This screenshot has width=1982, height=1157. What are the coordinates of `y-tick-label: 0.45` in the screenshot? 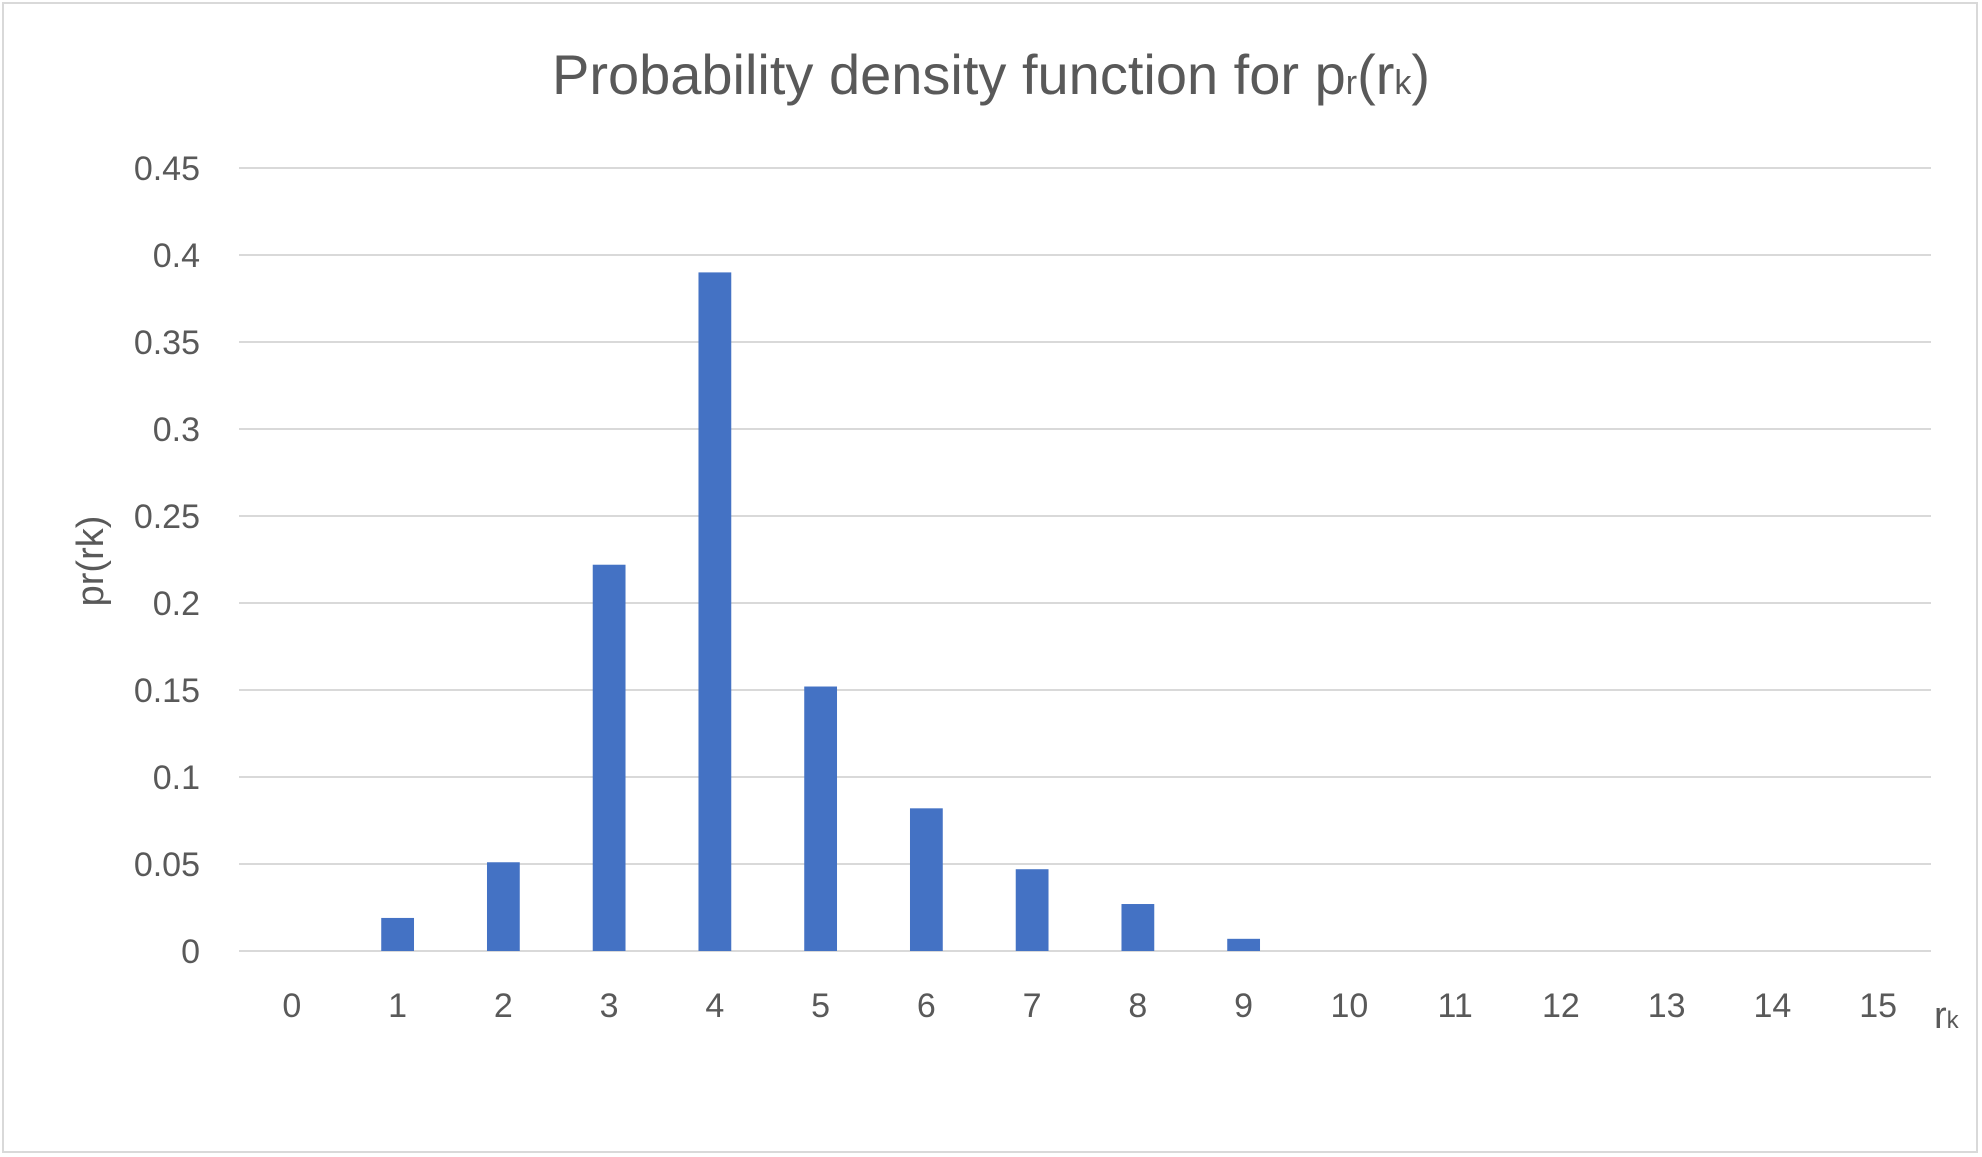 It's located at (167, 169).